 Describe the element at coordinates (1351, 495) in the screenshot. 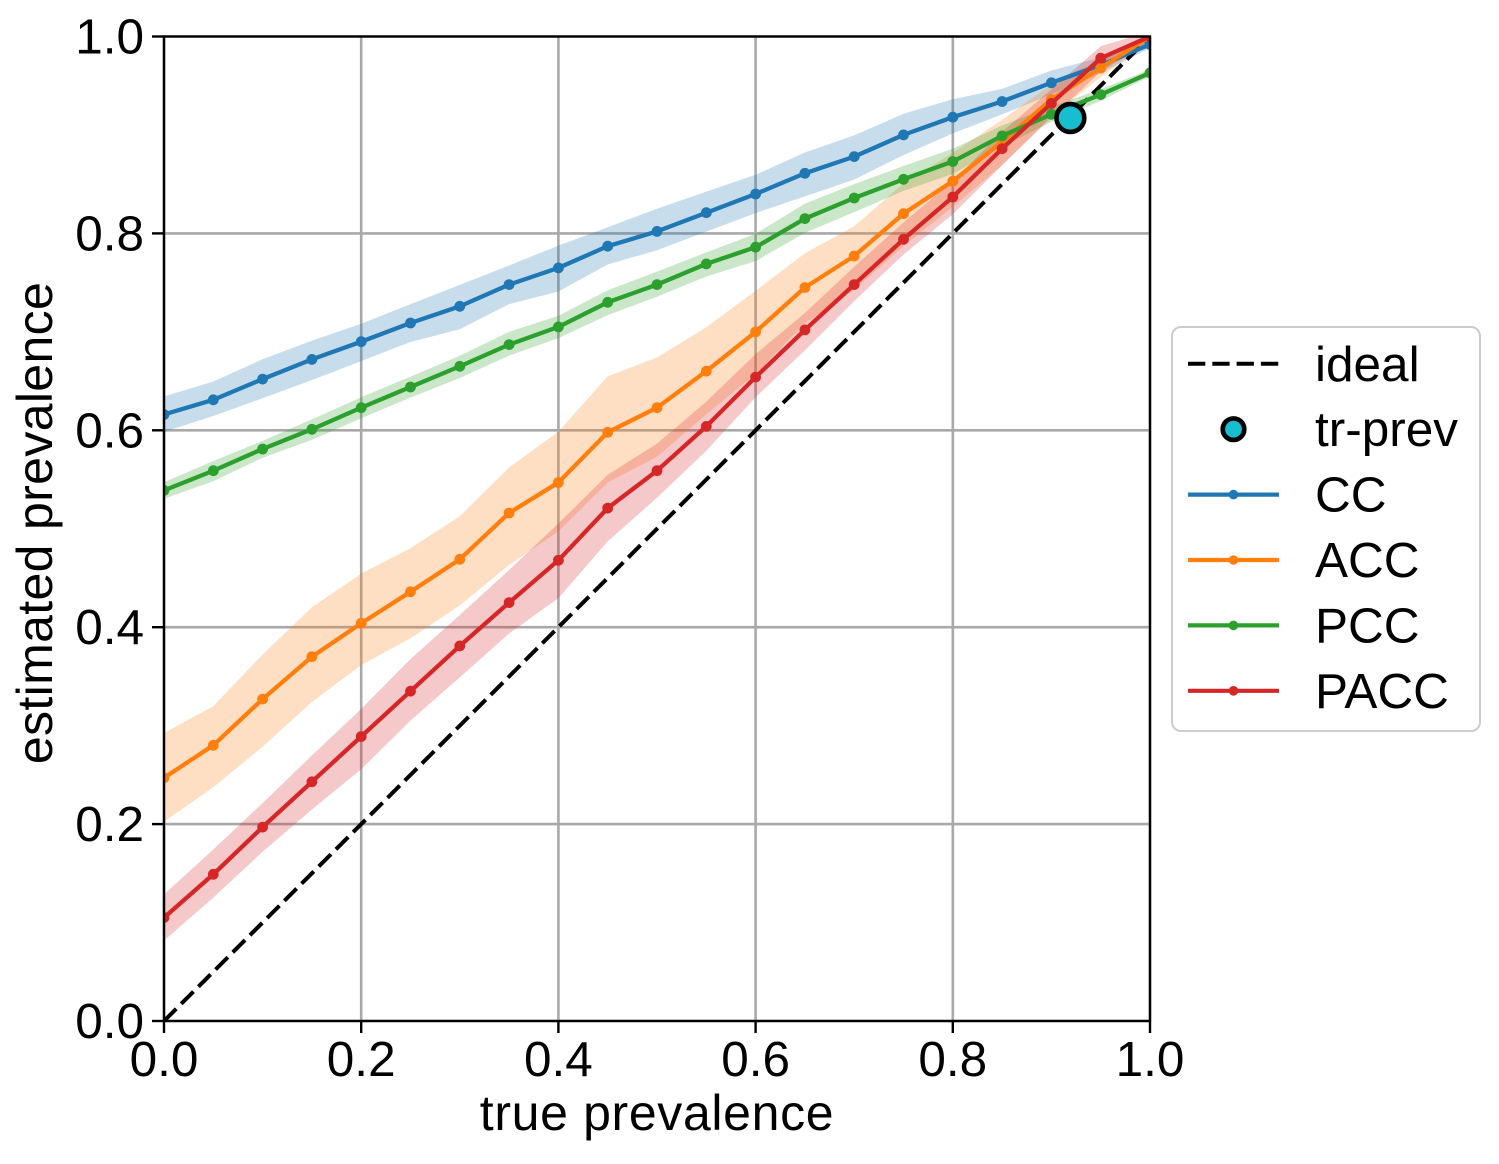

I see `svg-text: CC` at that location.